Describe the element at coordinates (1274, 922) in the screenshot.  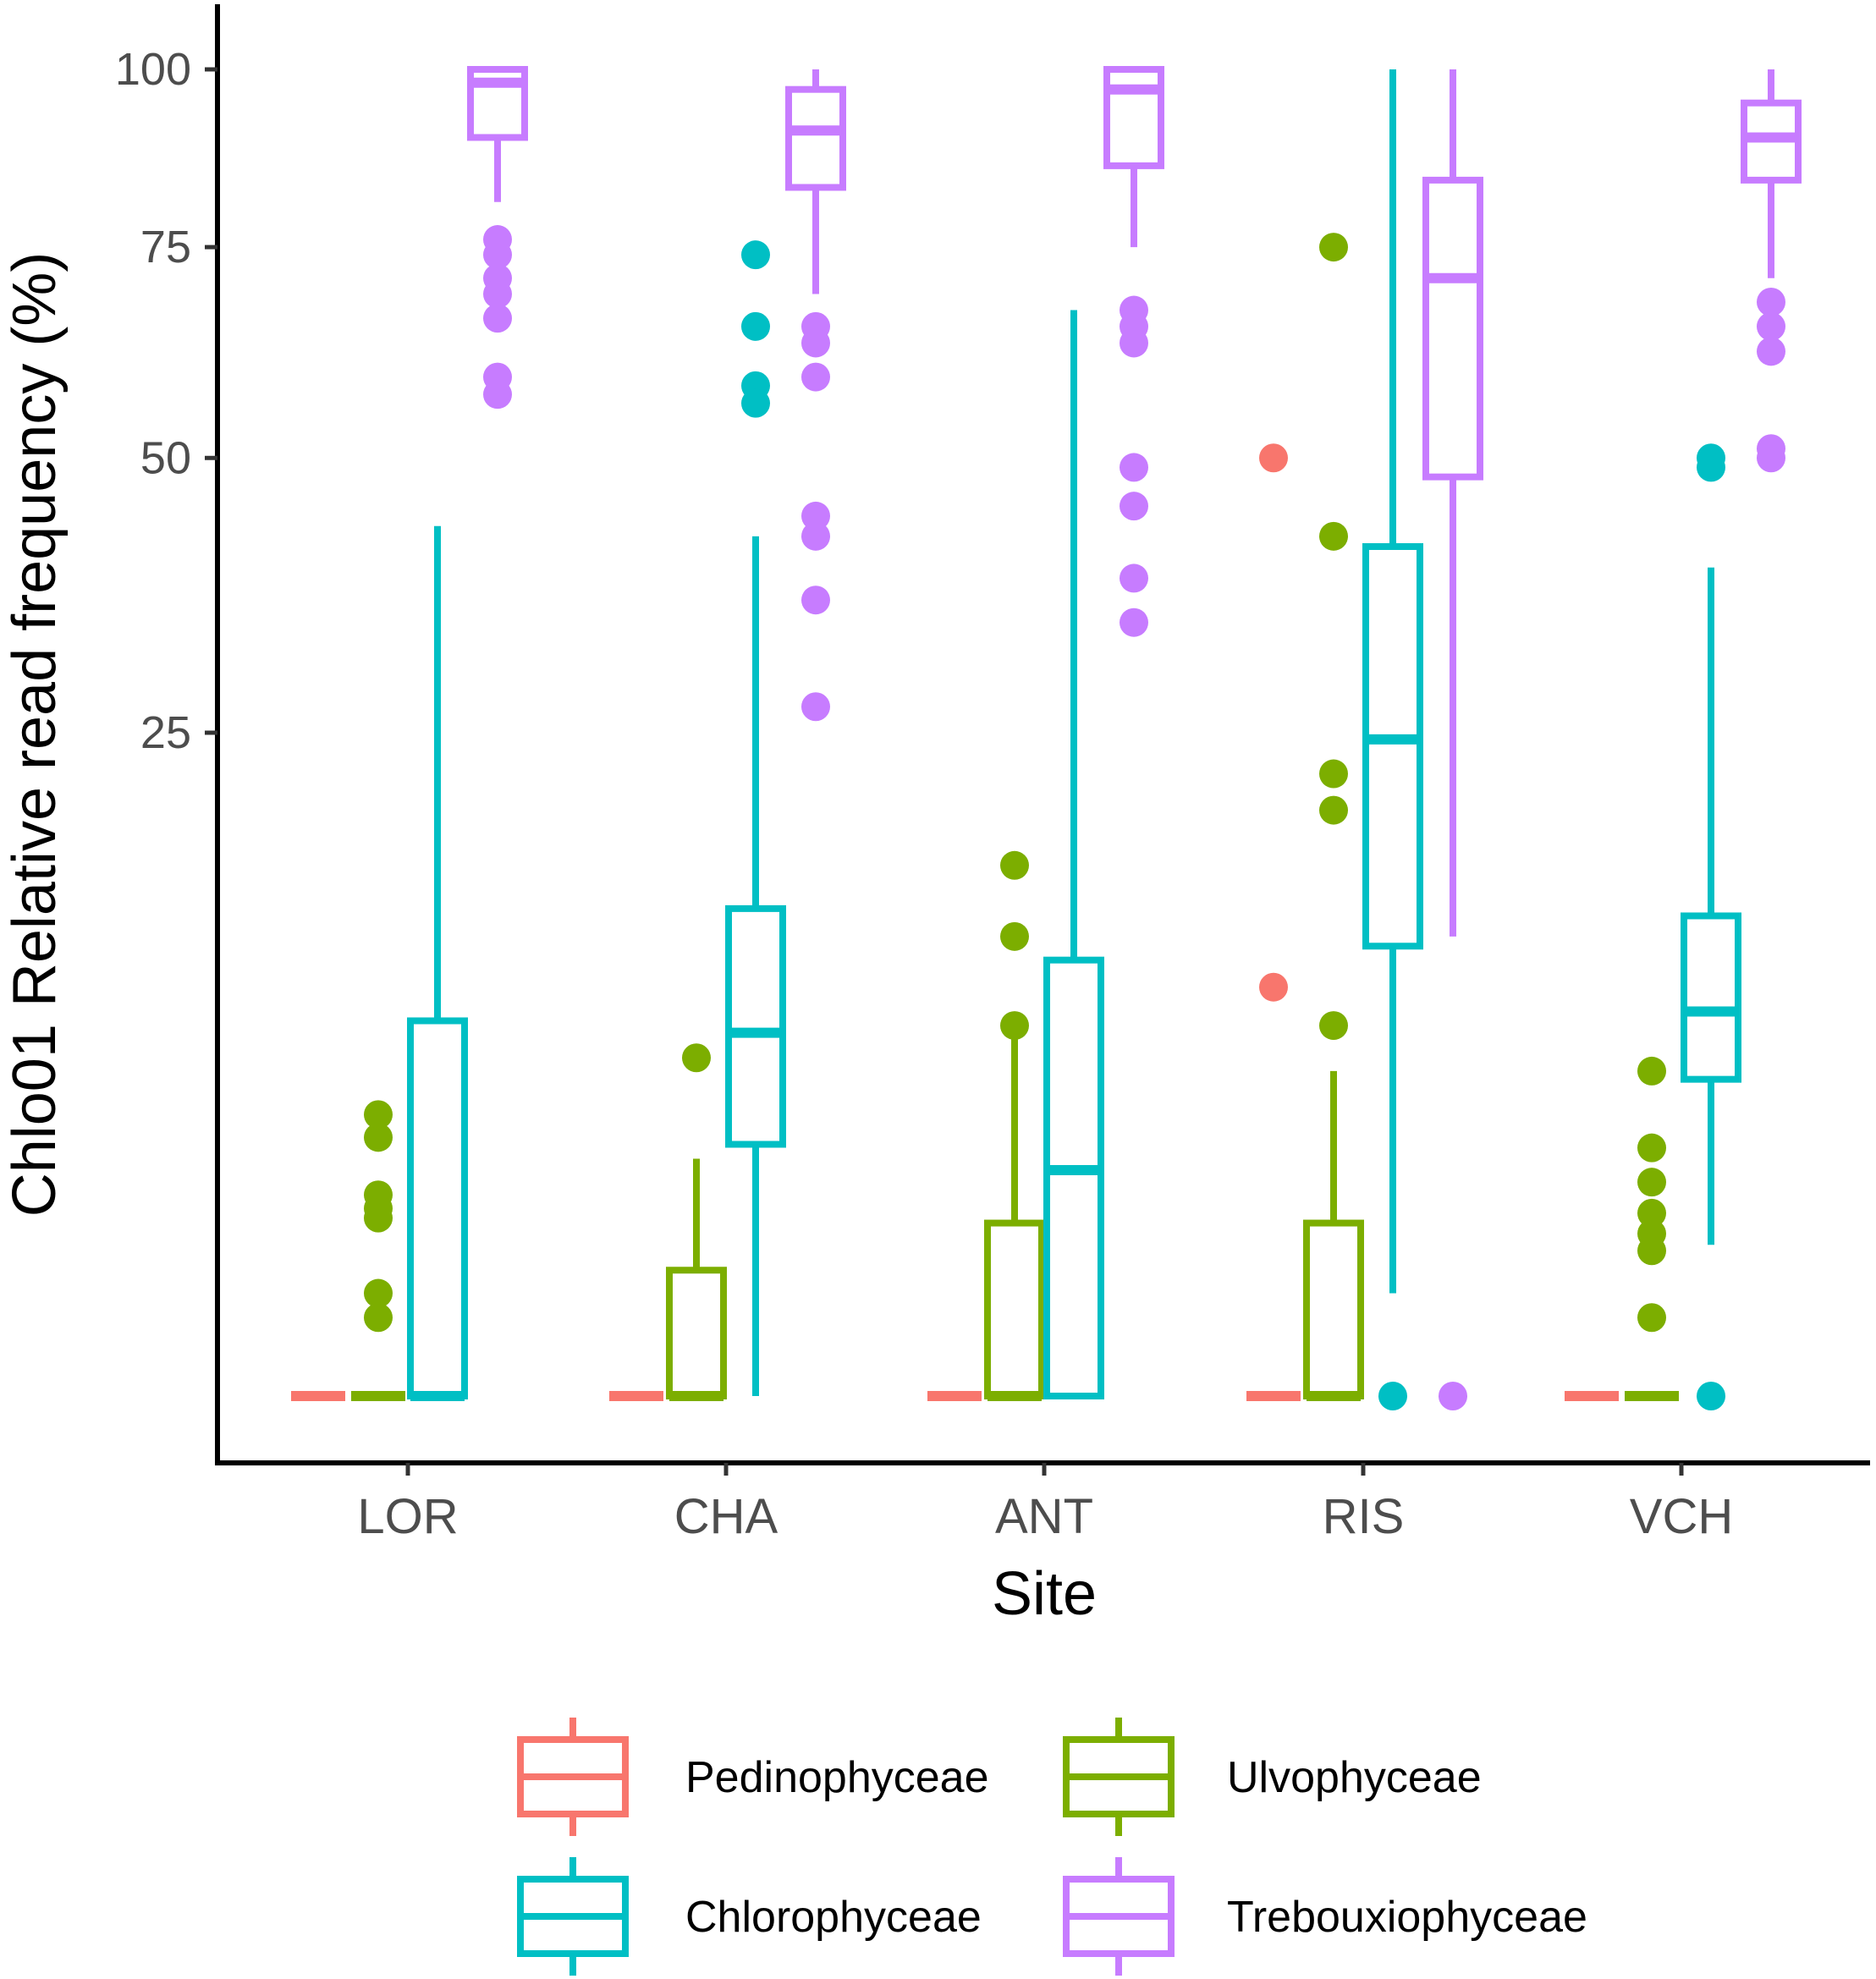
I see `box-pedinophyceae-ris` at that location.